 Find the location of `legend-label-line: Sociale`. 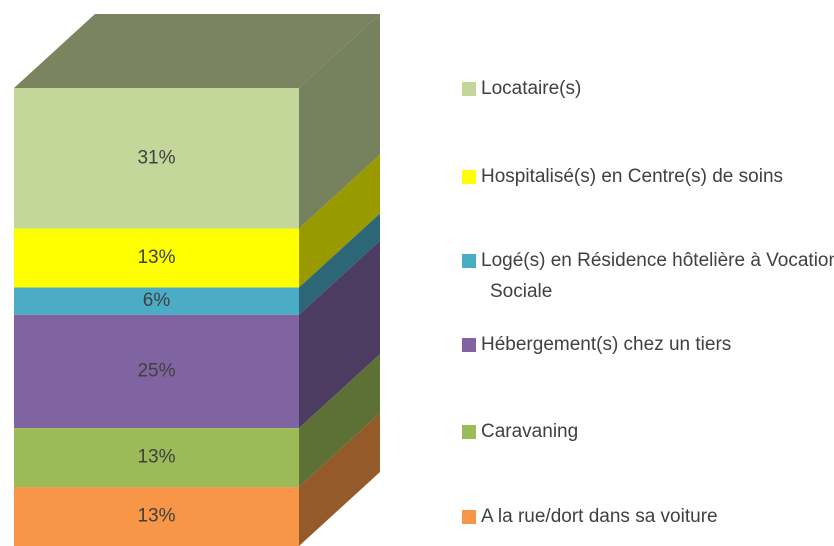

legend-label-line: Sociale is located at coordinates (521, 291).